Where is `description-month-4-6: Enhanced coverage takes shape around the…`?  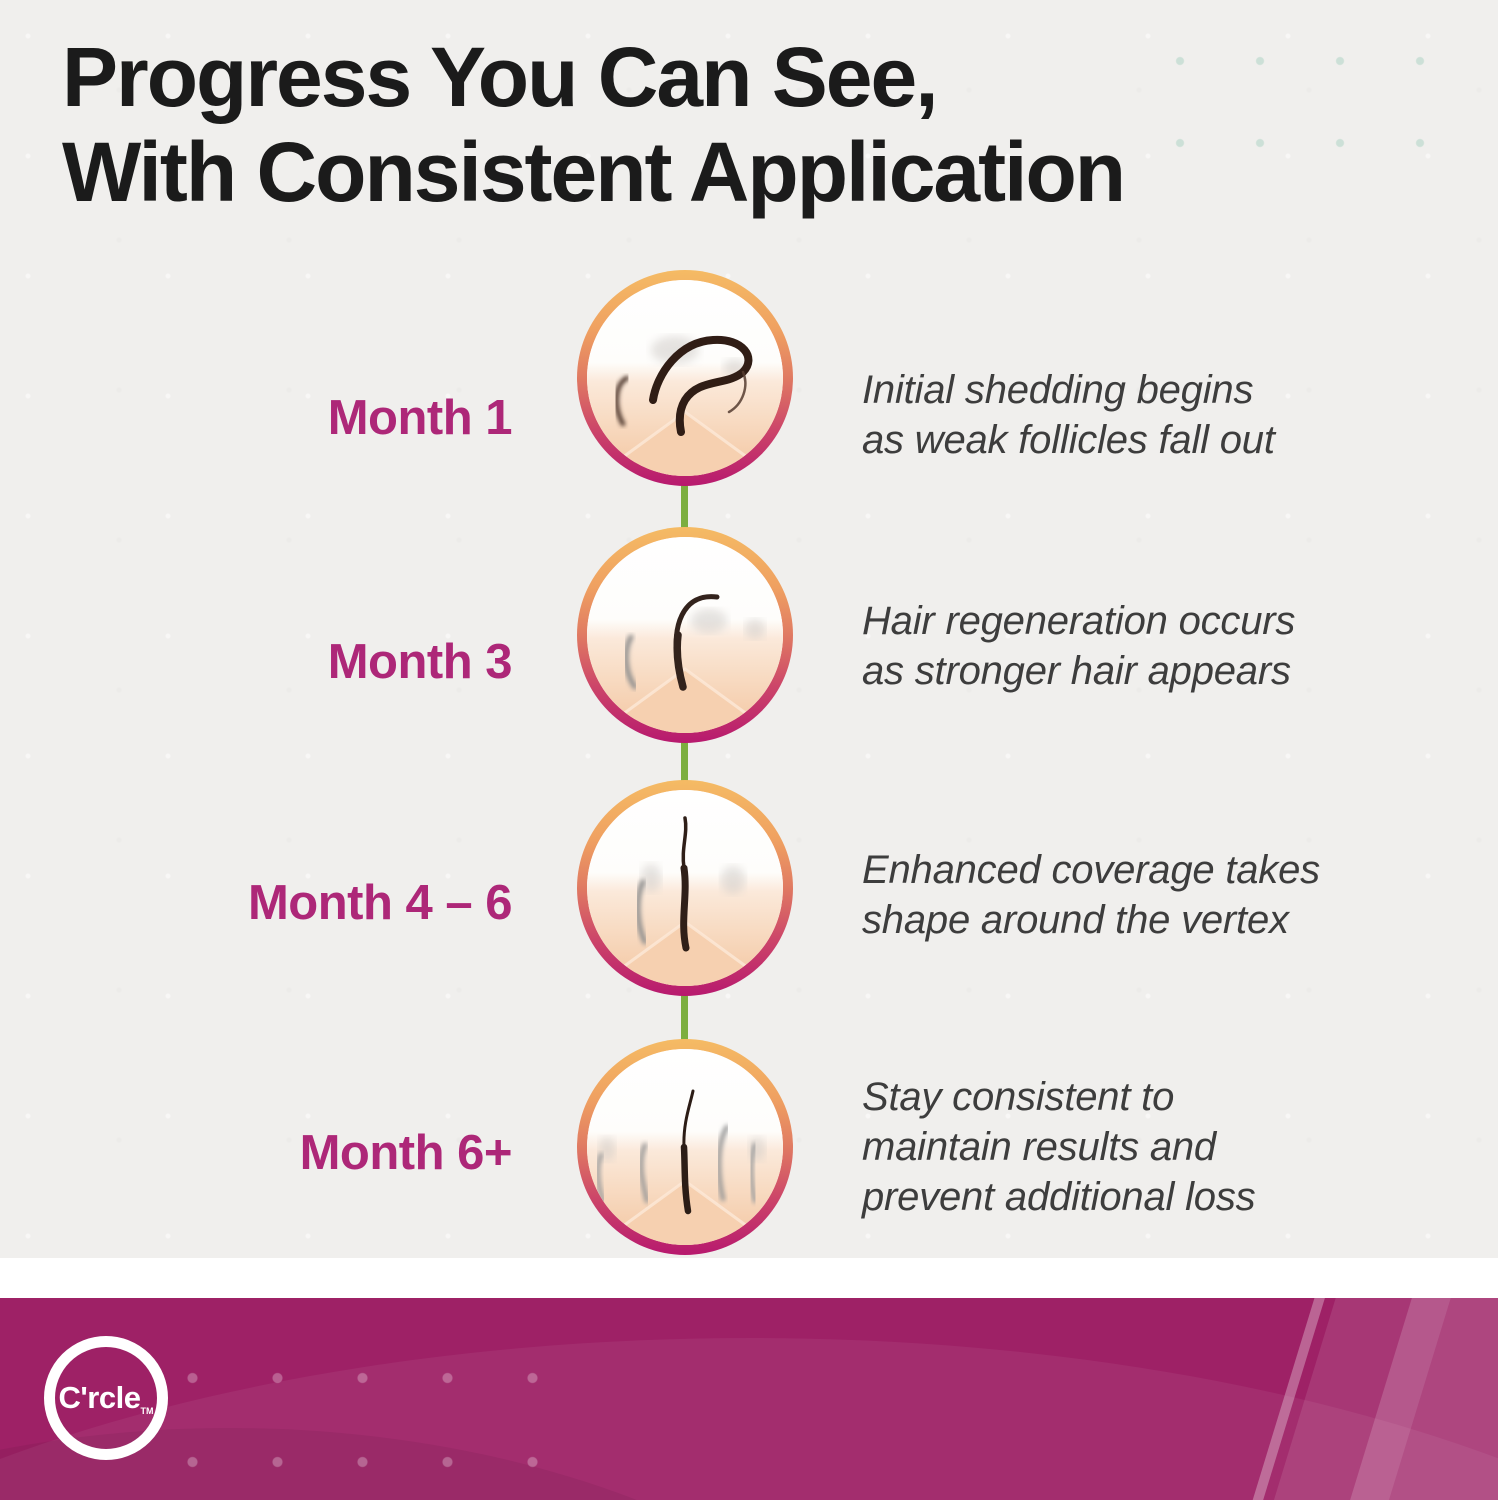
description-month-4-6: Enhanced coverage takes shape around the… is located at coordinates (1142, 895).